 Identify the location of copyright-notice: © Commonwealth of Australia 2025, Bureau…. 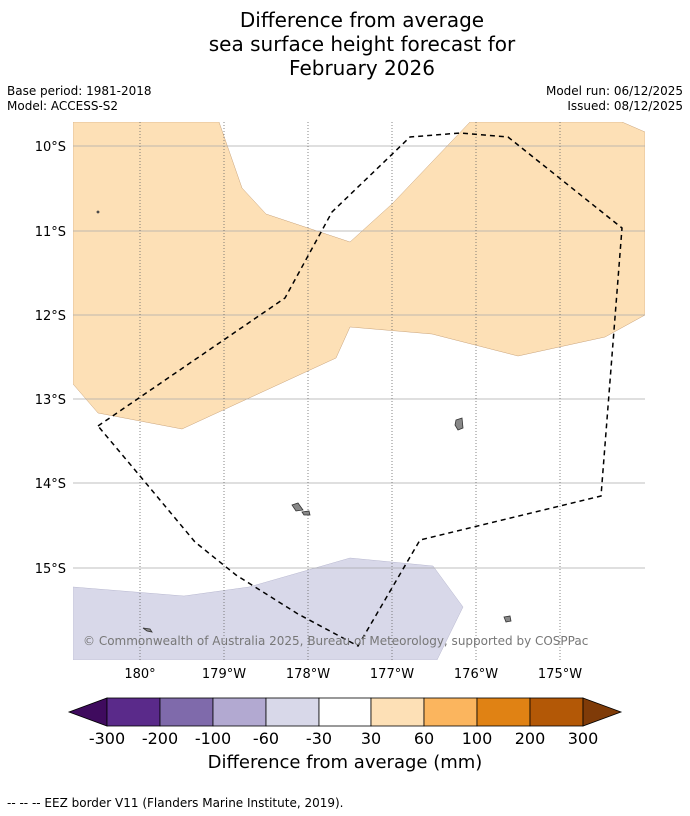
(335, 641).